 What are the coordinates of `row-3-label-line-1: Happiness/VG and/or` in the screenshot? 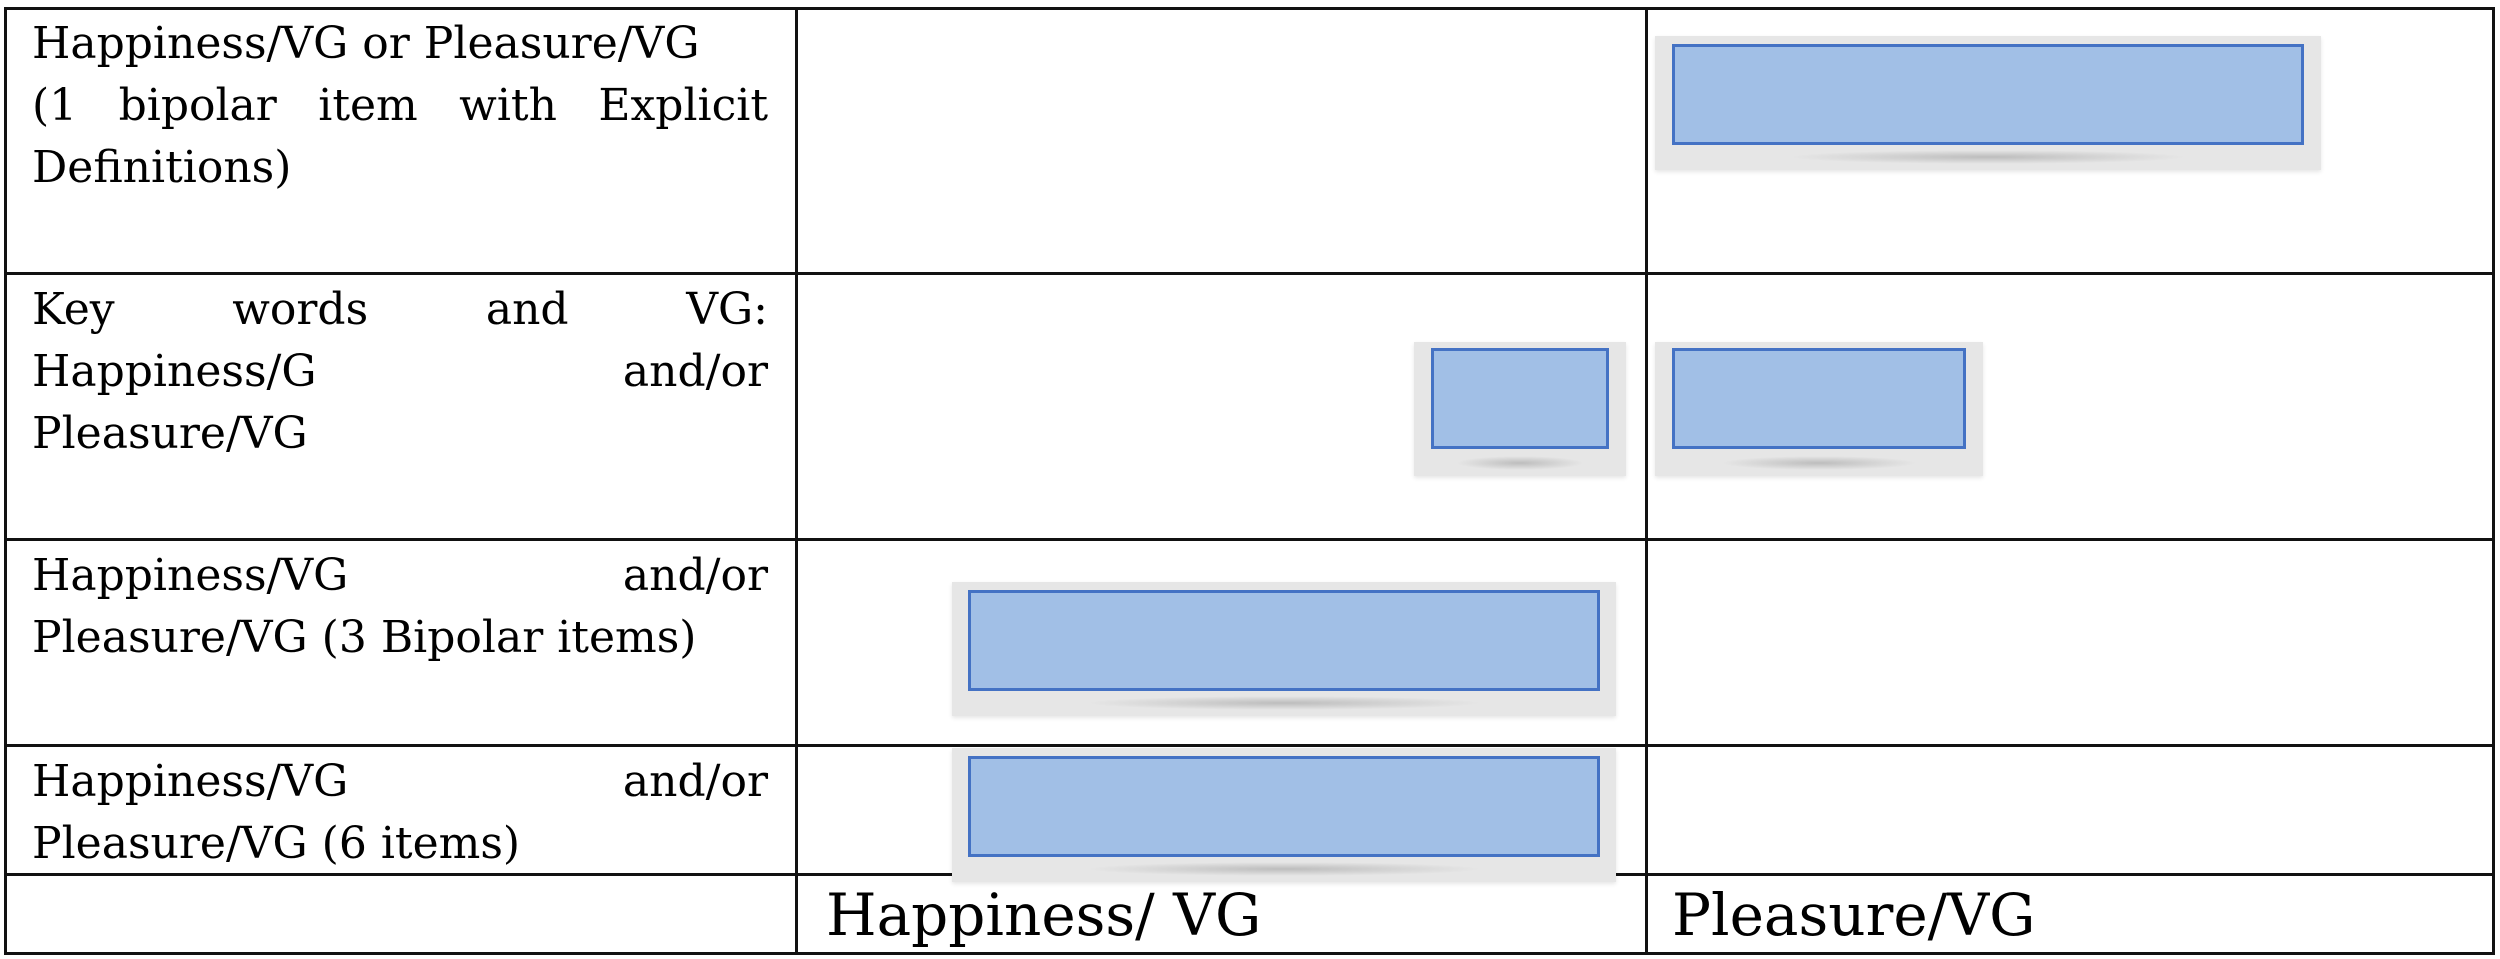 It's located at (400, 575).